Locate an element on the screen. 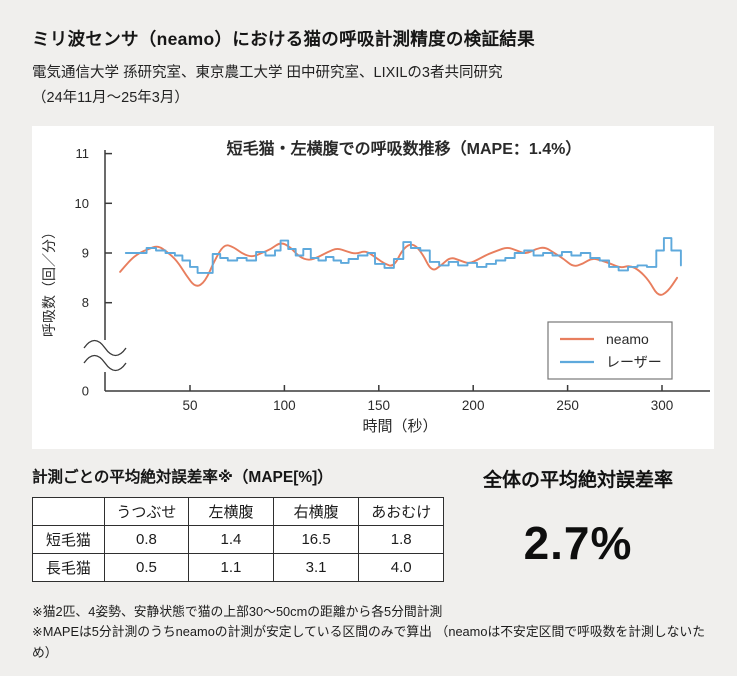 The height and width of the screenshot is (676, 737). mape-column-header: 左横腹 is located at coordinates (231, 511).